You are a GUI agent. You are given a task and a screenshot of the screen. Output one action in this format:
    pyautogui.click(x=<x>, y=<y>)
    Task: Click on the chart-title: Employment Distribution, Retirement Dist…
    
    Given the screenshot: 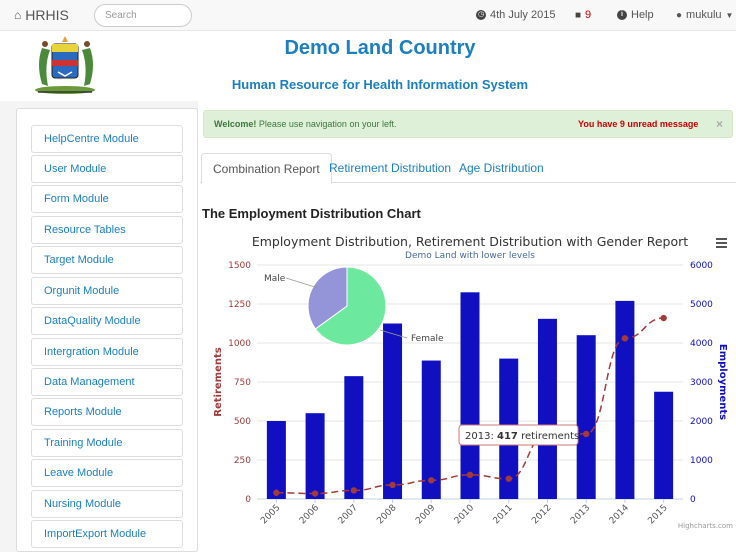 What is the action you would take?
    pyautogui.click(x=470, y=241)
    